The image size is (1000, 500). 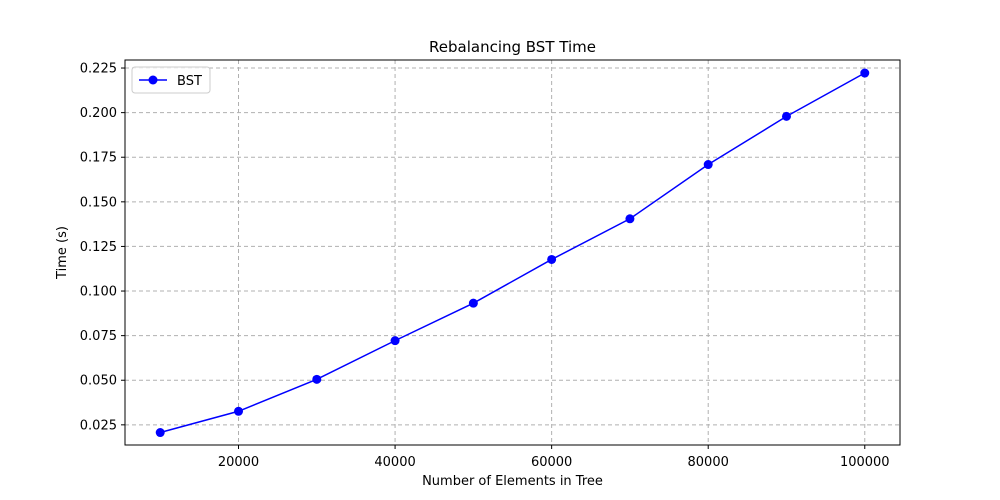 What do you see at coordinates (512, 47) in the screenshot?
I see `chart-title: Rebalancing BST Time` at bounding box center [512, 47].